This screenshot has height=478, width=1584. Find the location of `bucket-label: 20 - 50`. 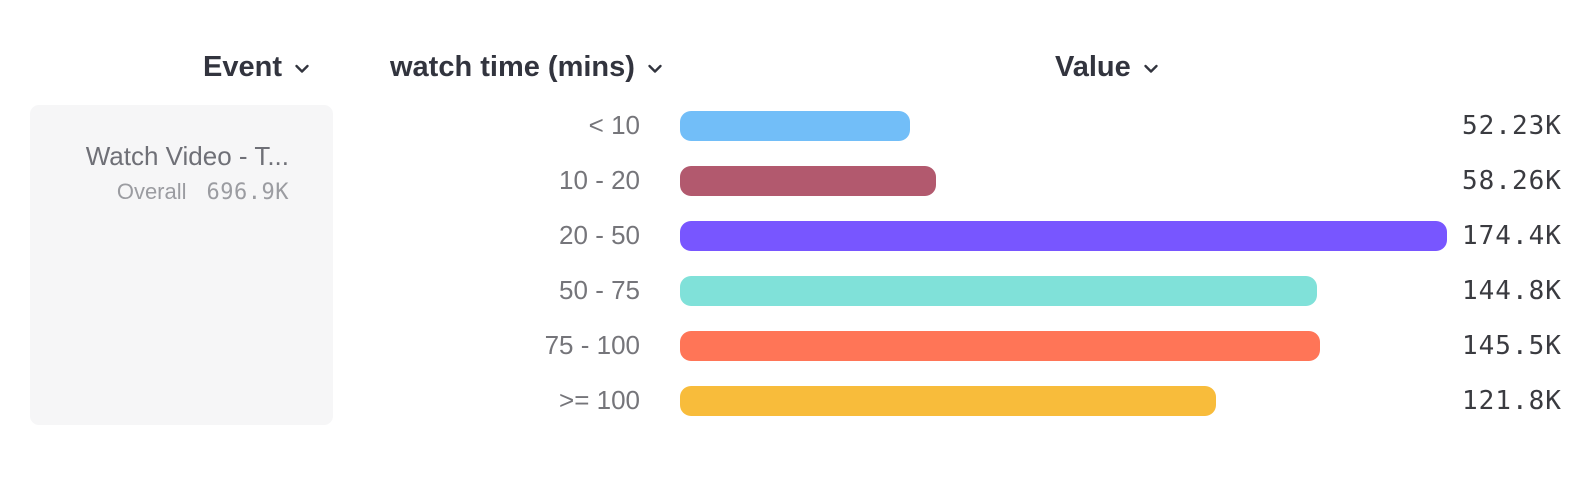

bucket-label: 20 - 50 is located at coordinates (599, 235).